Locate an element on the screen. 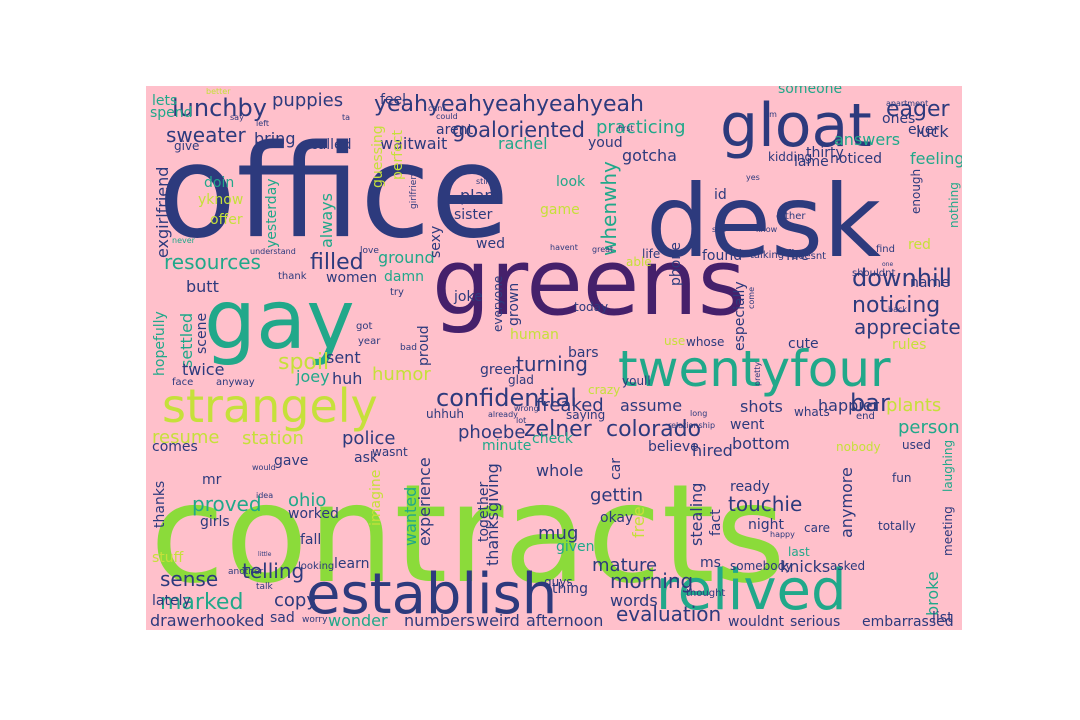  word-learn: learn is located at coordinates (351, 564).